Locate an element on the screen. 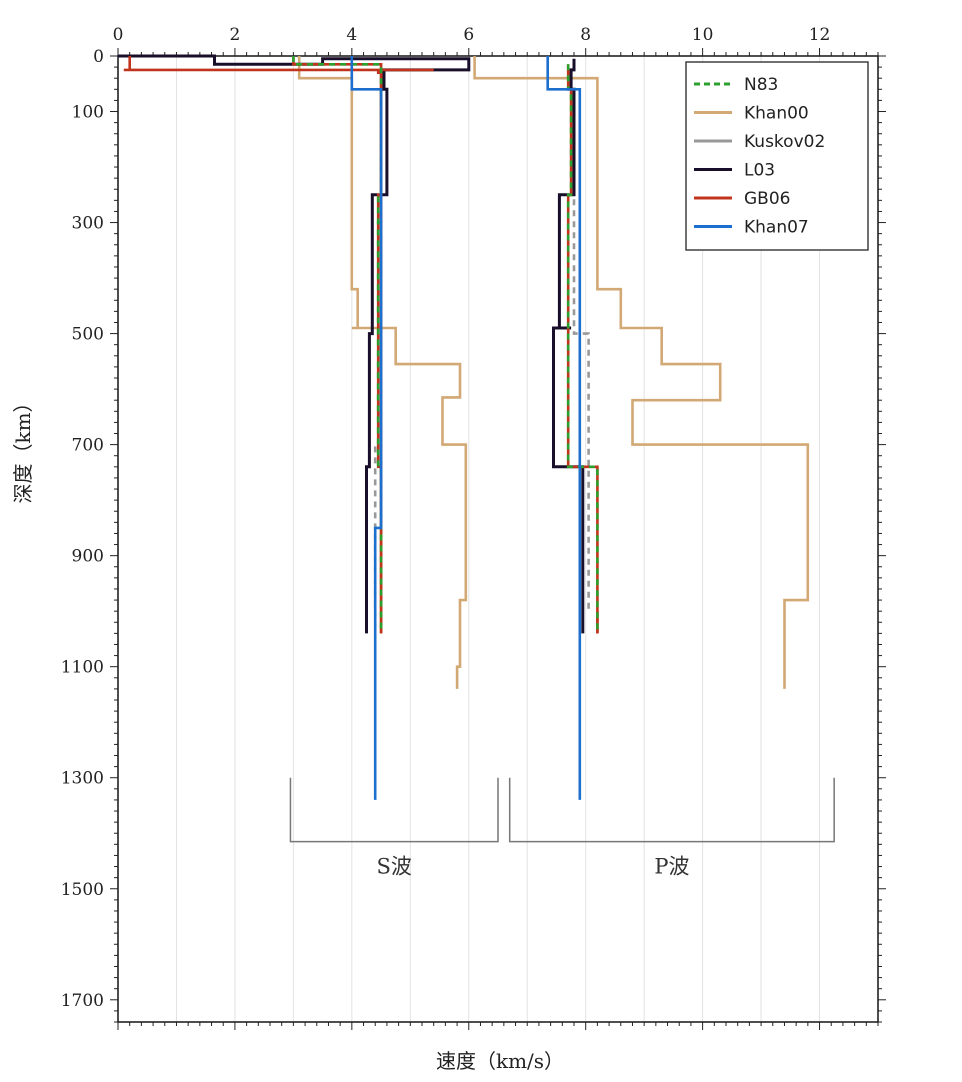  y-tick-label: 100 is located at coordinates (88, 113).